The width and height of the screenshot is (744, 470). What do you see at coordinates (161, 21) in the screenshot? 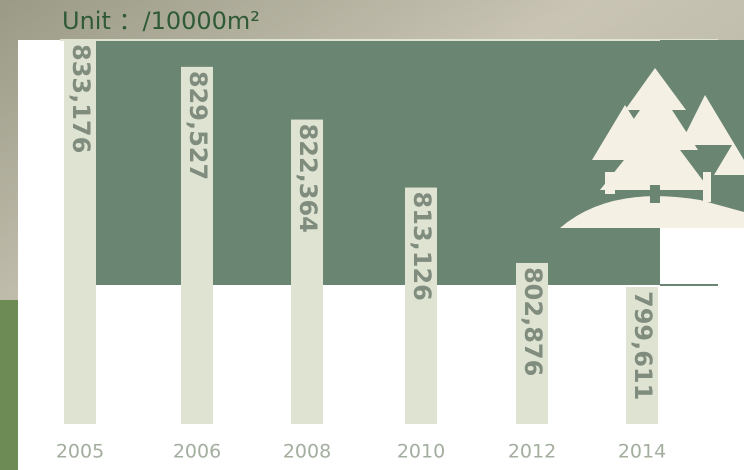
I see `chart-title: Unit ：/10000m²` at bounding box center [161, 21].